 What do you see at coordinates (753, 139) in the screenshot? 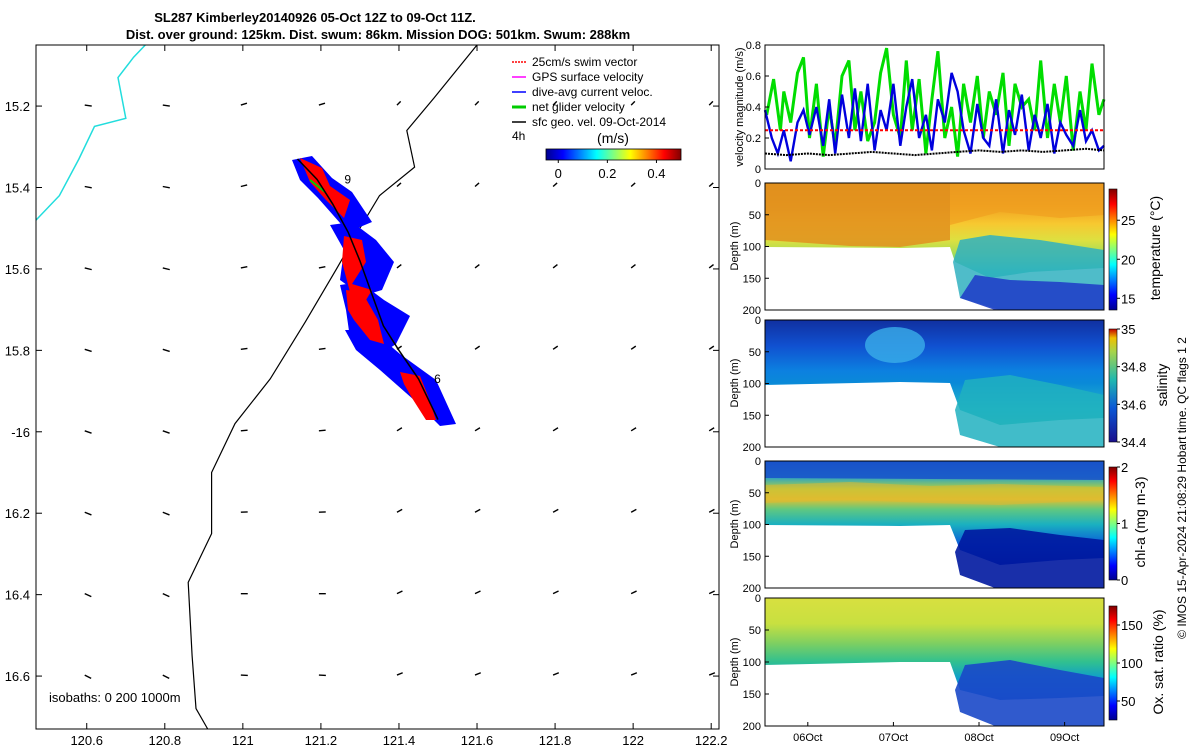
I see `velocity-y-tick-label: 0.2` at bounding box center [753, 139].